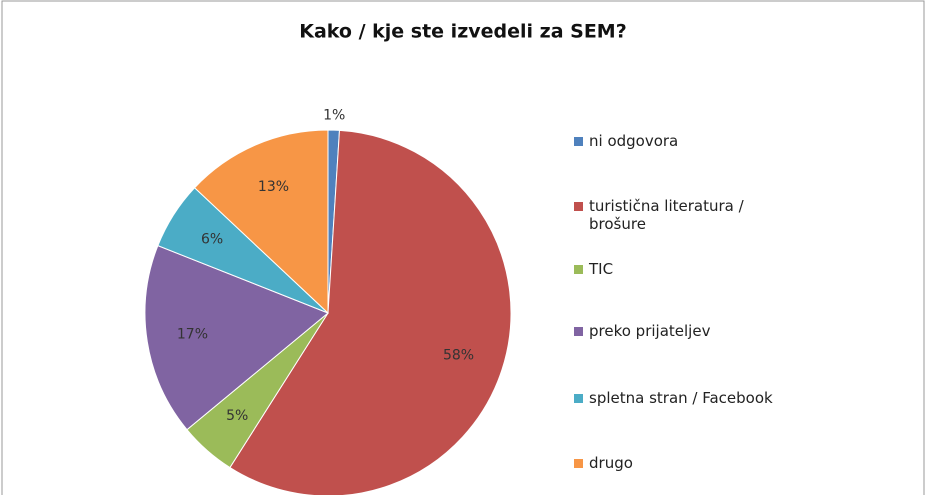  What do you see at coordinates (273, 187) in the screenshot?
I see `data-label: 13%` at bounding box center [273, 187].